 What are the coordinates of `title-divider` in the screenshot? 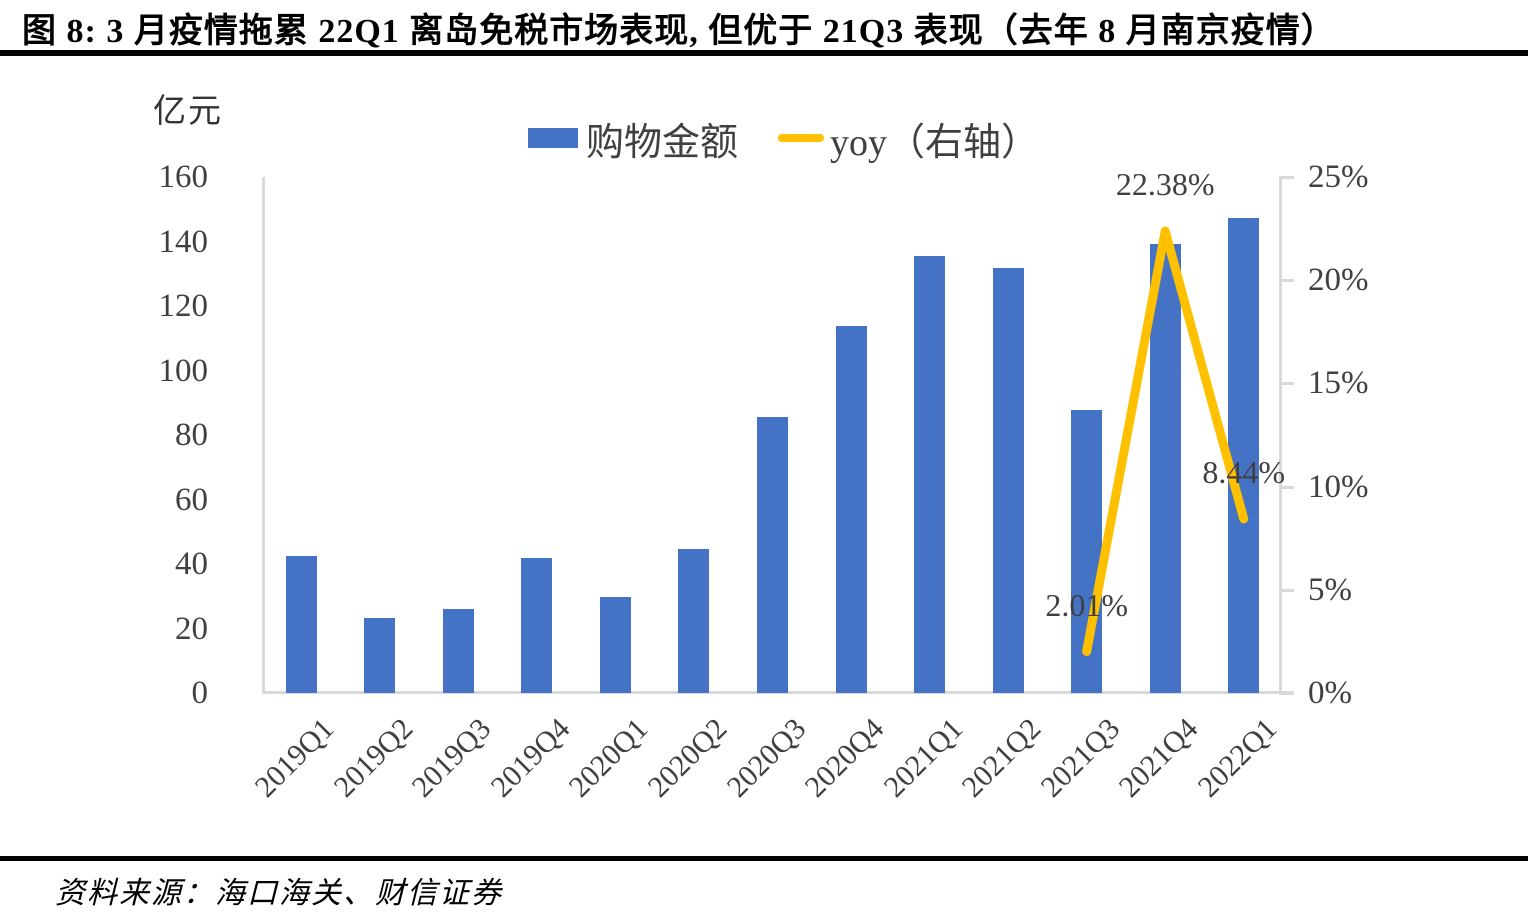 It's located at (764, 53).